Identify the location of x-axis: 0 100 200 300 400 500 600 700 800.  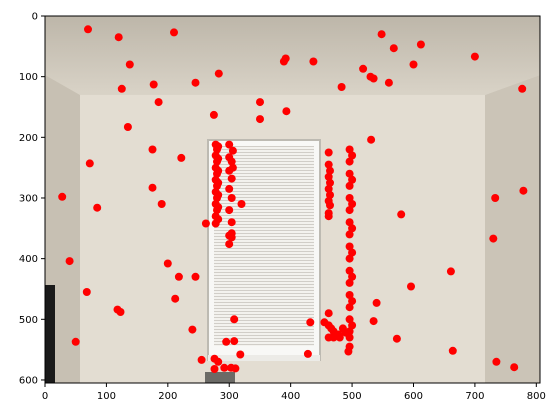
(294, 392).